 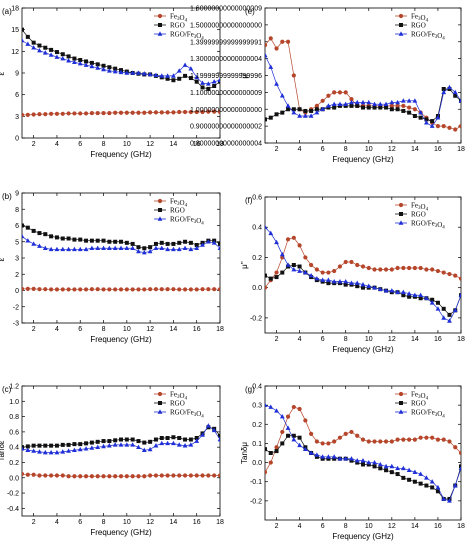 I want to click on series-layer-a, so click(x=121, y=72).